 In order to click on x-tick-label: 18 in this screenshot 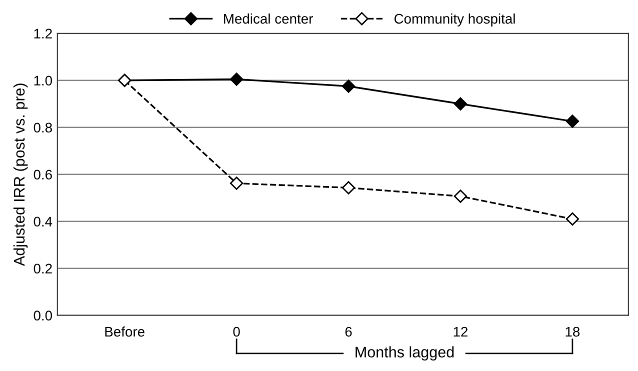, I will do `click(573, 331)`.